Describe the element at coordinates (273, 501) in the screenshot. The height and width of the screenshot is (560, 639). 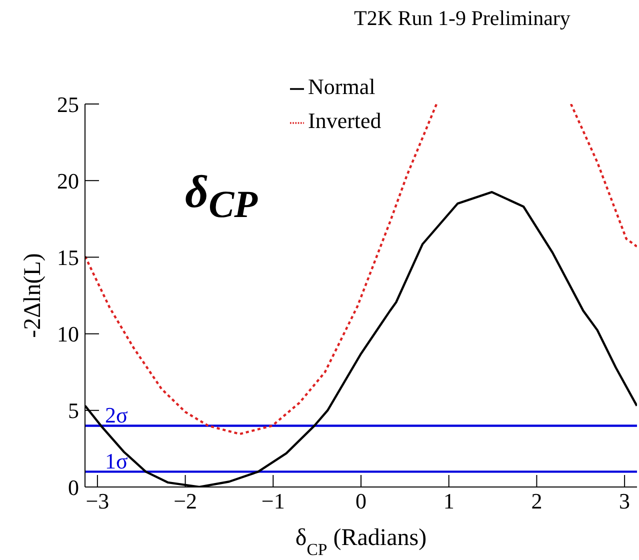
I see `x-tick-label: −1` at that location.